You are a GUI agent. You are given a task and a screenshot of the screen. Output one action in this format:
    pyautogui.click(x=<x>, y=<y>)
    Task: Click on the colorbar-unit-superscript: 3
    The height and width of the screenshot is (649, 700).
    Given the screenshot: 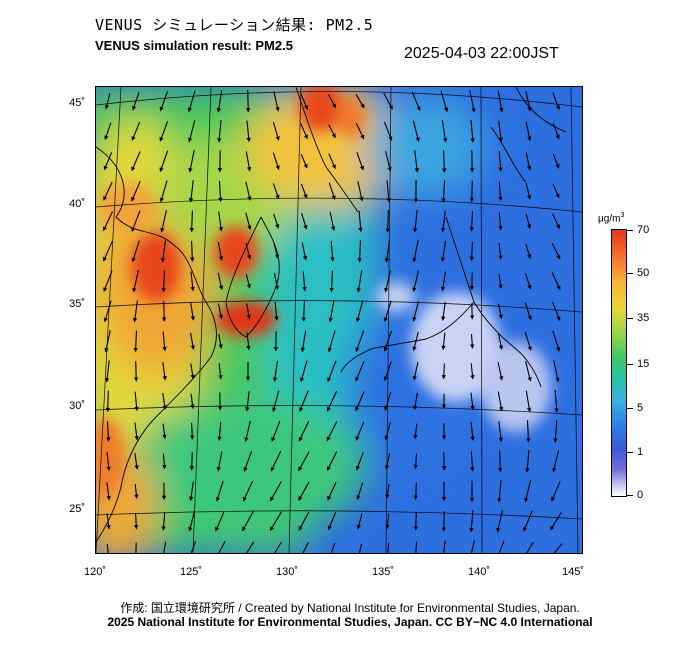 What is the action you would take?
    pyautogui.click(x=622, y=215)
    